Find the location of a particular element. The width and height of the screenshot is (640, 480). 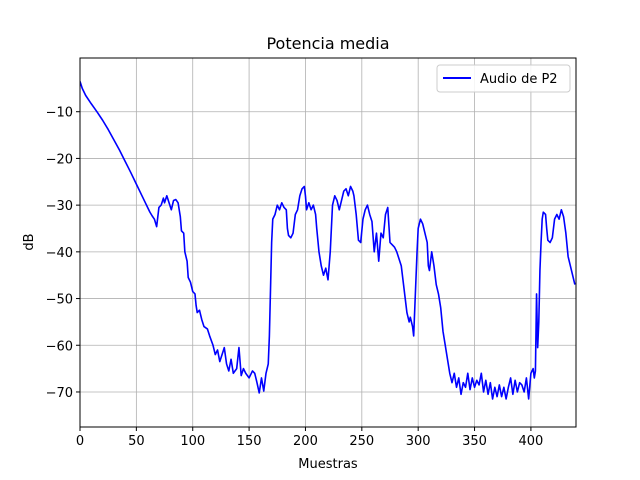

y-tick-label: −20 is located at coordinates (59, 159).